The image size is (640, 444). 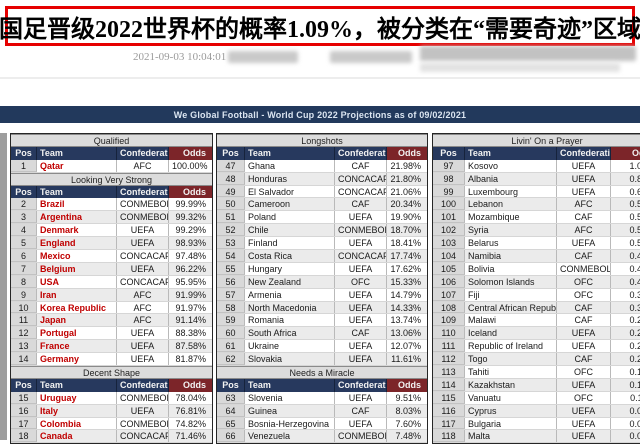 I want to click on cell-team: Central African Republic, so click(x=511, y=307).